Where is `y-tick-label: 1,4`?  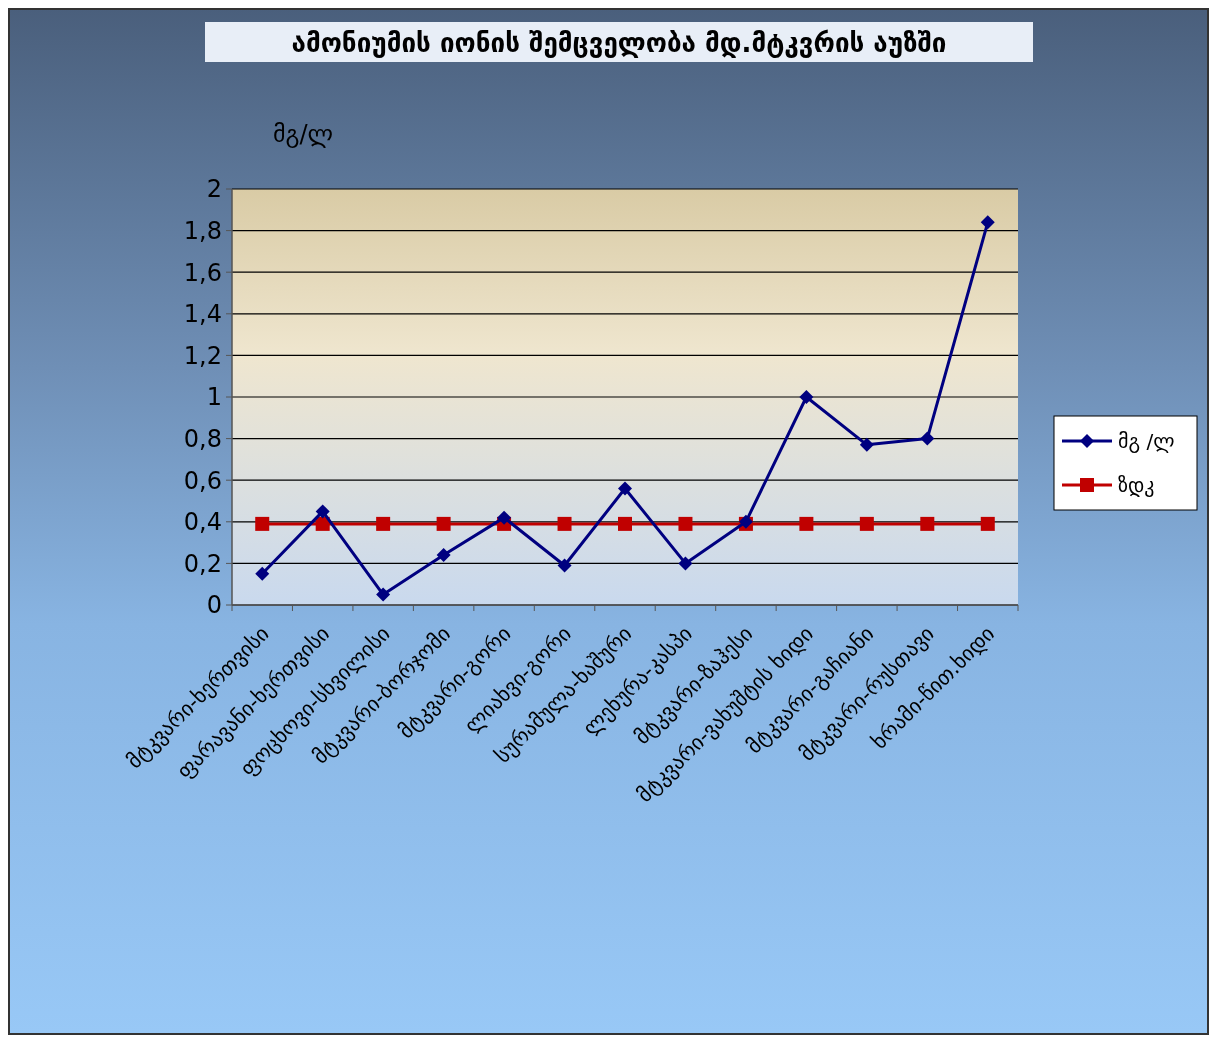 y-tick-label: 1,4 is located at coordinates (202, 314).